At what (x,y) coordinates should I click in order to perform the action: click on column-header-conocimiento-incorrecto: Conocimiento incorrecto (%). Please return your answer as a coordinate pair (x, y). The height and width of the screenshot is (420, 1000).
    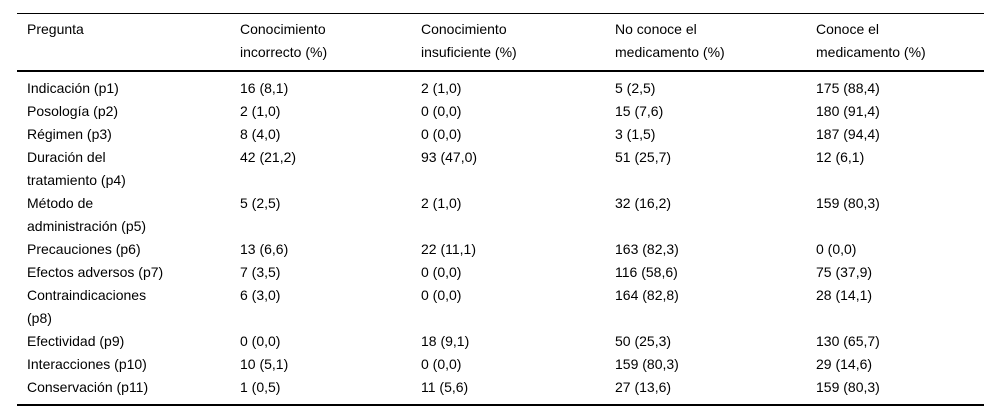
    Looking at the image, I should click on (320, 42).